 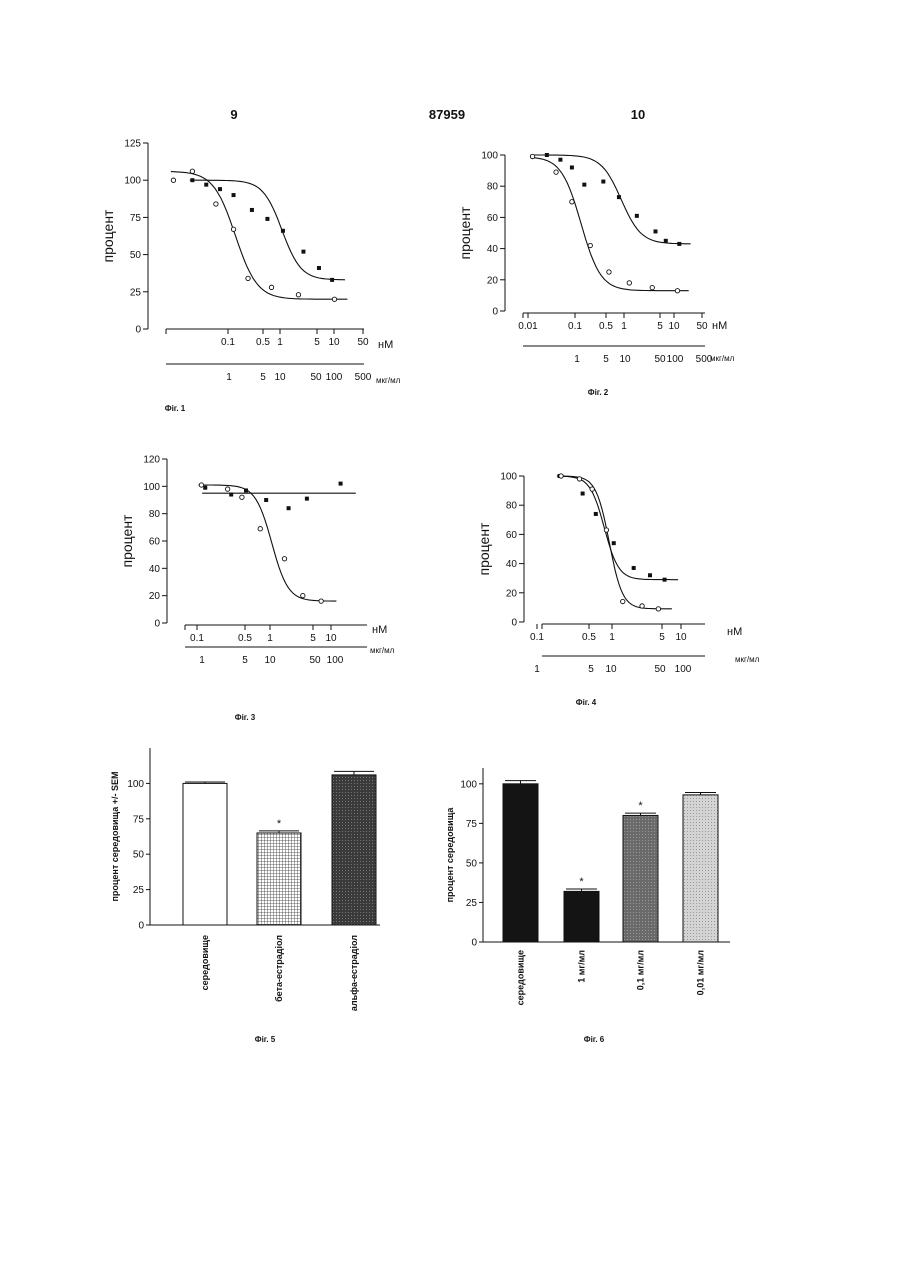 What do you see at coordinates (512, 593) in the screenshot?
I see `y-tick-label: 20` at bounding box center [512, 593].